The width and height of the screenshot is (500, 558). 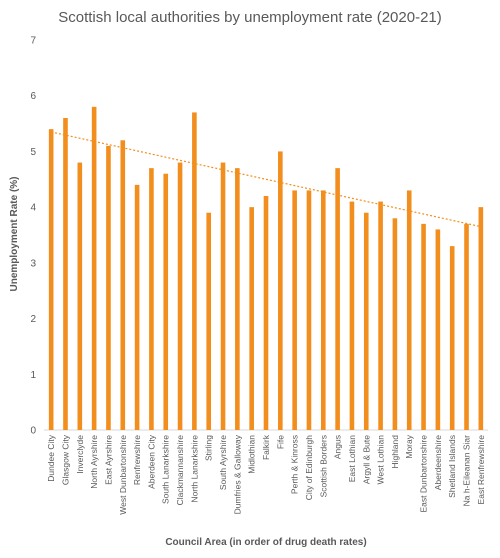 I want to click on x-tick-label: North Lanarkshire, so click(x=194, y=469).